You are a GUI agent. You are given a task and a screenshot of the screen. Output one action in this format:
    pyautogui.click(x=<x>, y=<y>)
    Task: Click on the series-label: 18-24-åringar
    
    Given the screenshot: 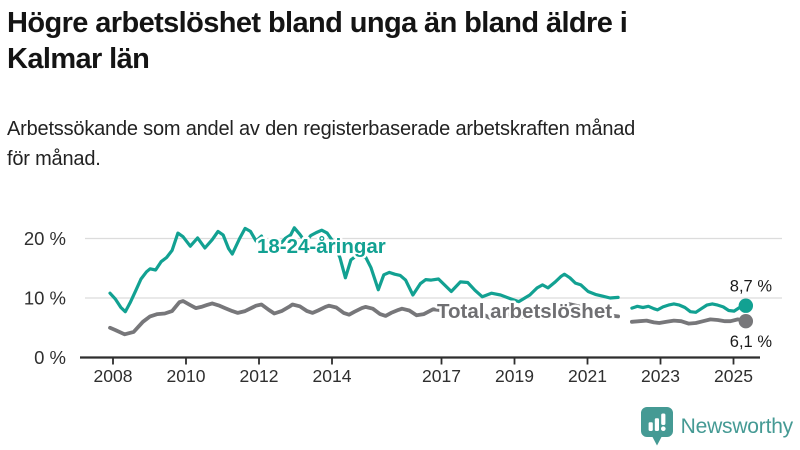 What is the action you would take?
    pyautogui.click(x=321, y=246)
    